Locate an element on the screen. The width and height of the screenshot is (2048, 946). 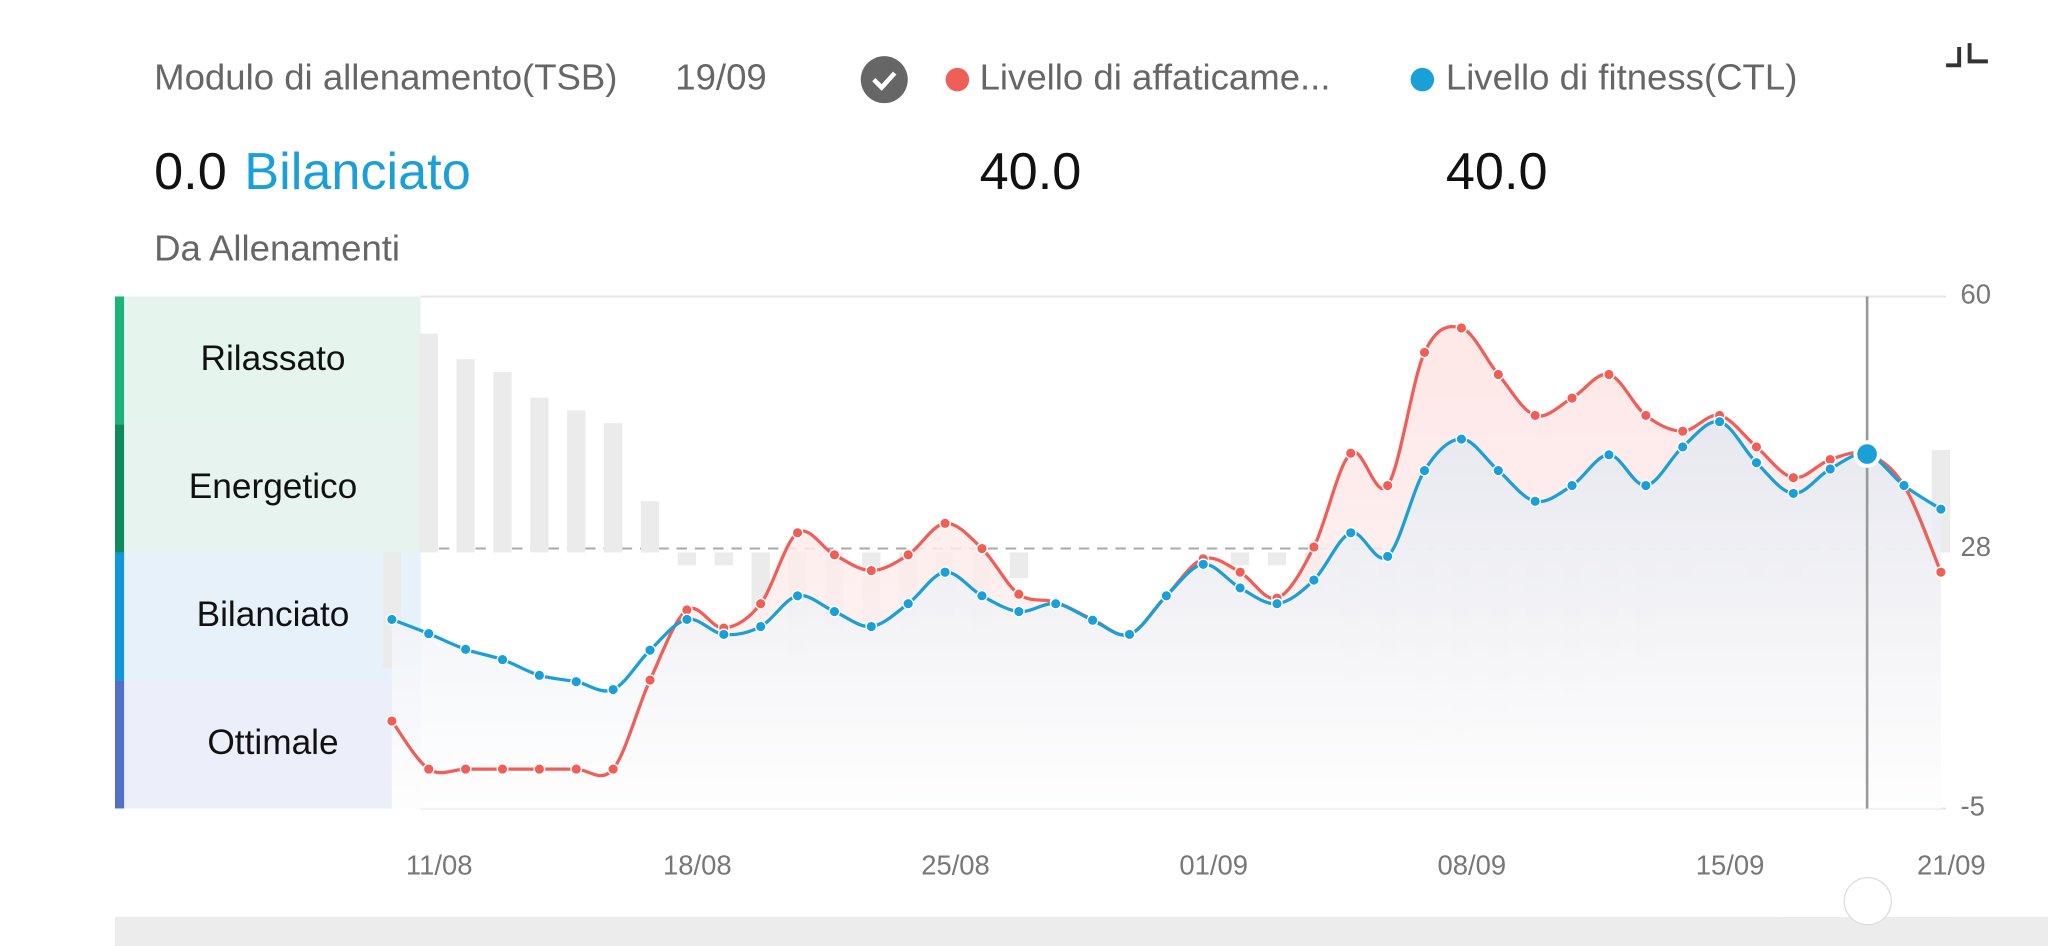
x-tick-label: 25/08 is located at coordinates (955, 864).